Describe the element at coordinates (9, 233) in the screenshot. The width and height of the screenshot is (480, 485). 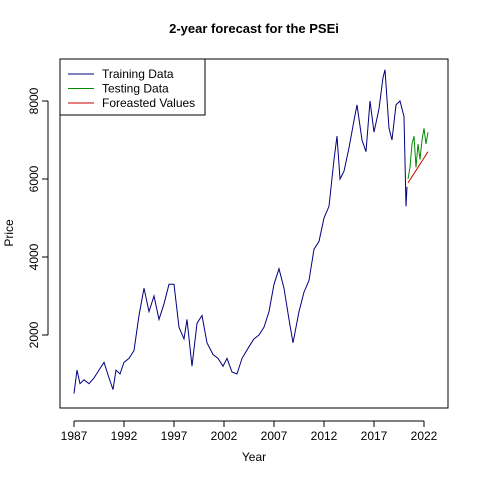
I see `y-axis-title: Price` at that location.